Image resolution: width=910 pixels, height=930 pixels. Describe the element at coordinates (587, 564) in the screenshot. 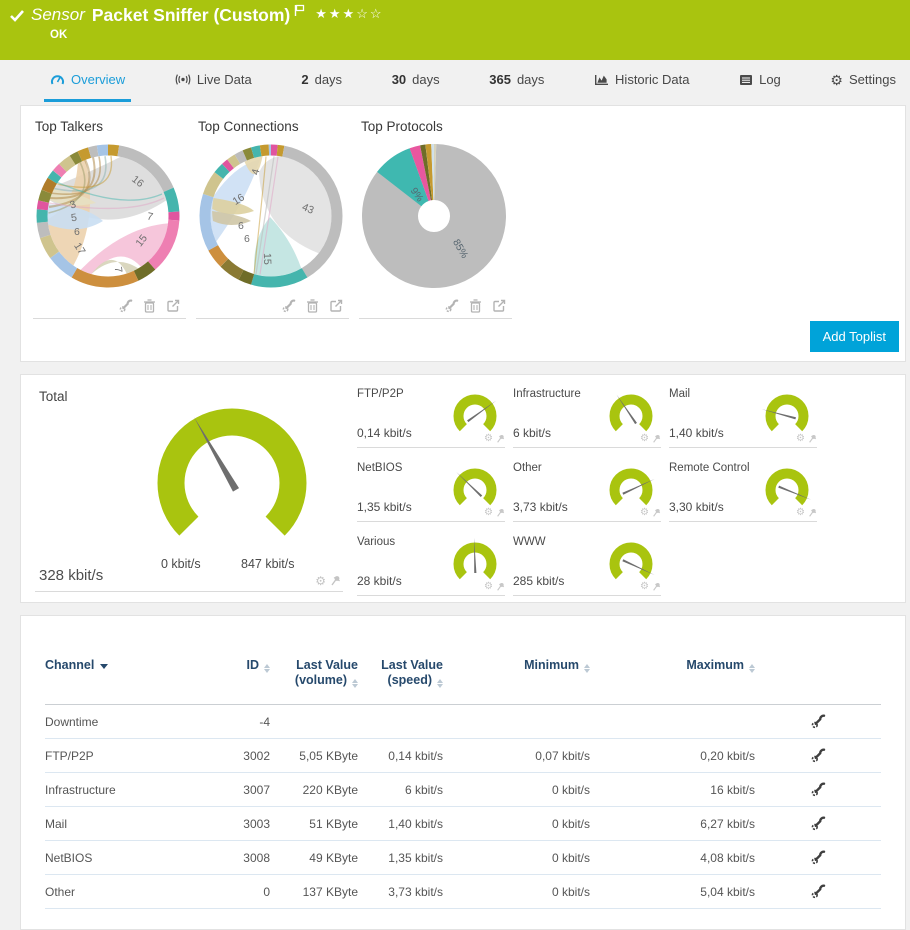

I see `gauge-tile-www: WWW 285 kbit/s ⚙` at that location.